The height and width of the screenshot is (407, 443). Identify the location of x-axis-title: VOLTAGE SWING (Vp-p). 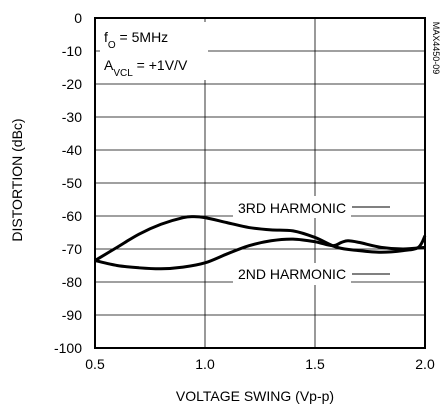
(255, 396).